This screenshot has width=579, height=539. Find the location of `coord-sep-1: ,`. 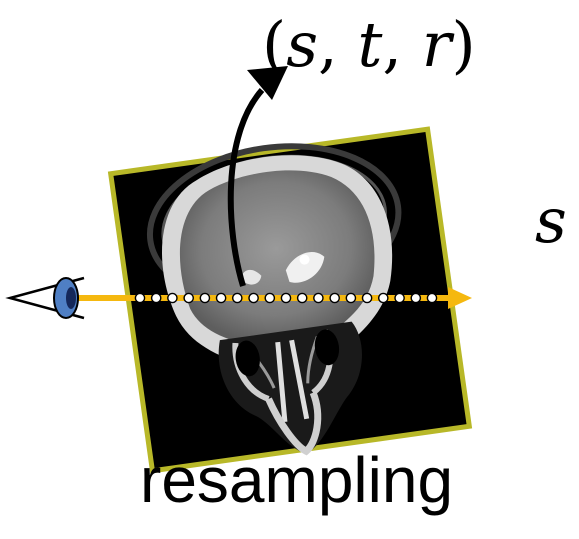

coord-sep-1: , is located at coordinates (338, 44).